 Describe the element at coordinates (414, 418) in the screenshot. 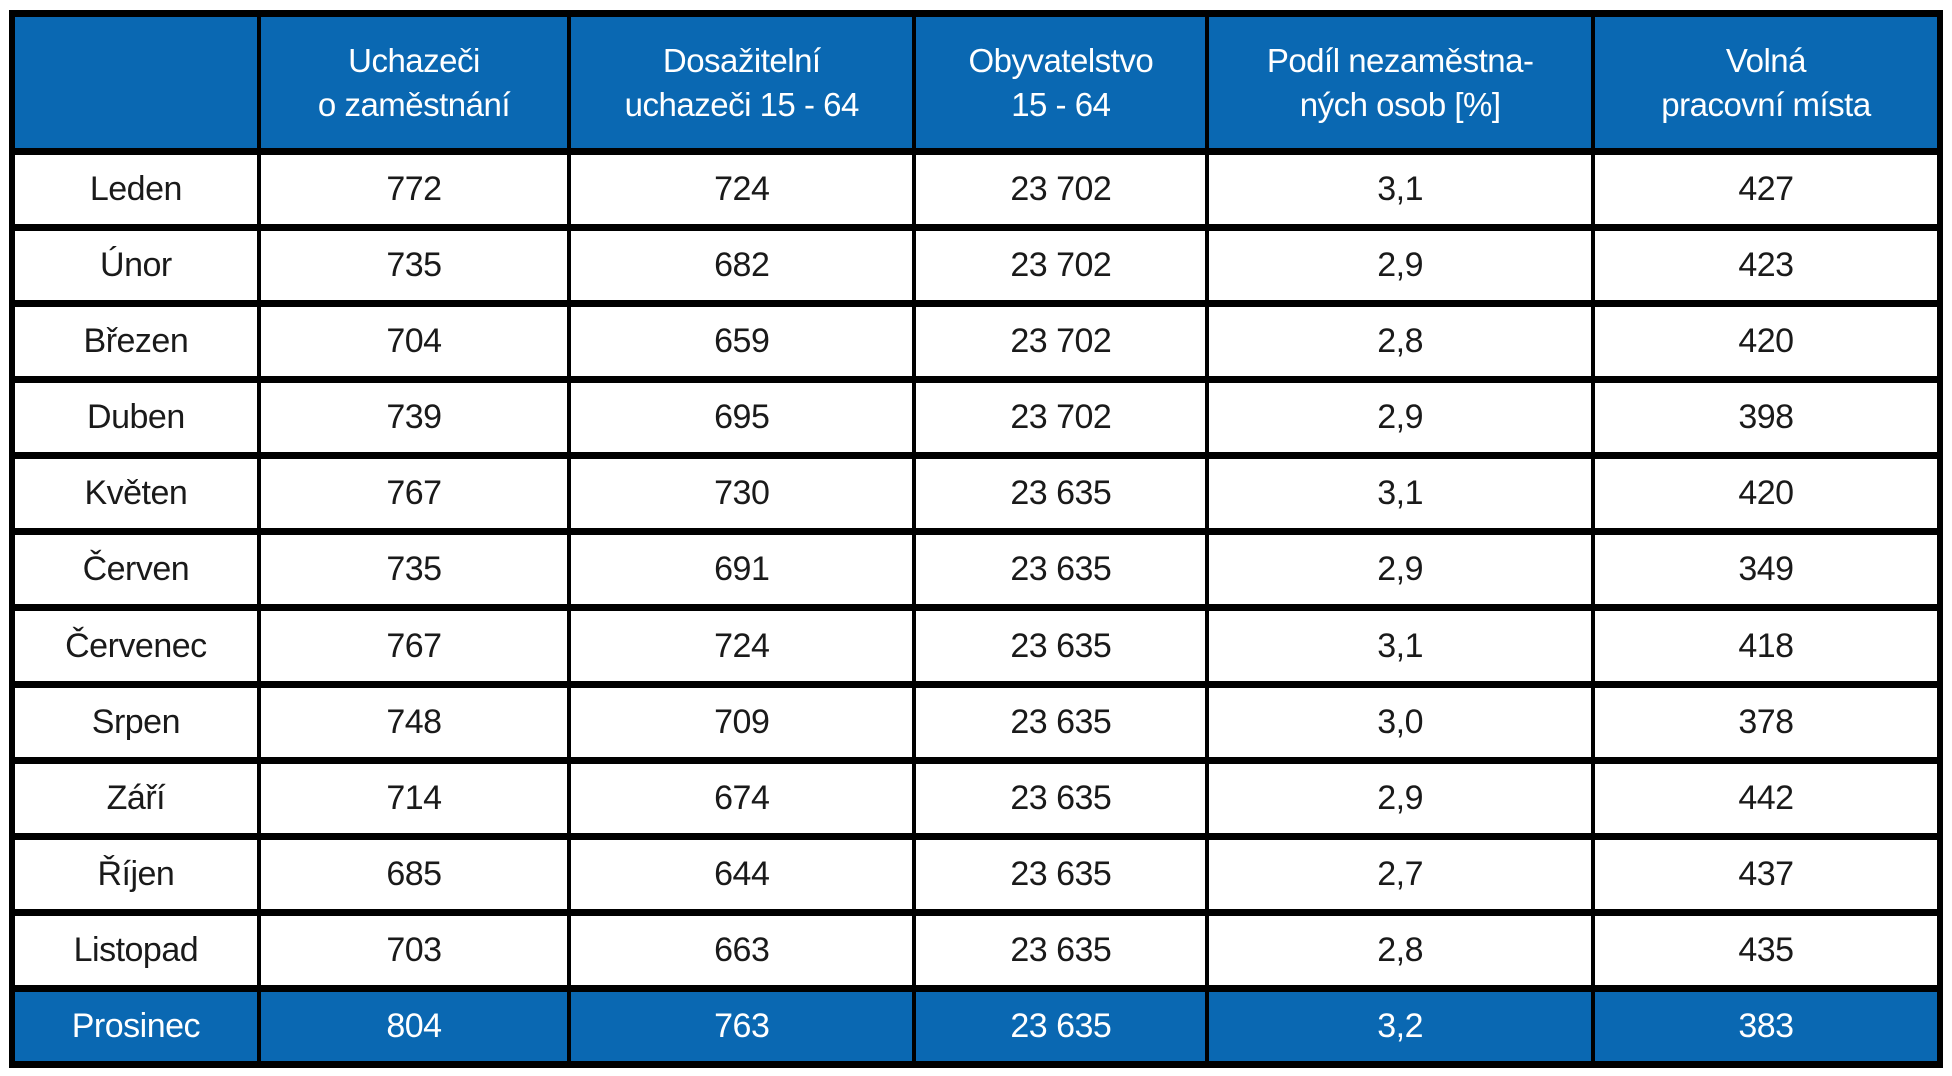

I see `data-cell: 739` at that location.